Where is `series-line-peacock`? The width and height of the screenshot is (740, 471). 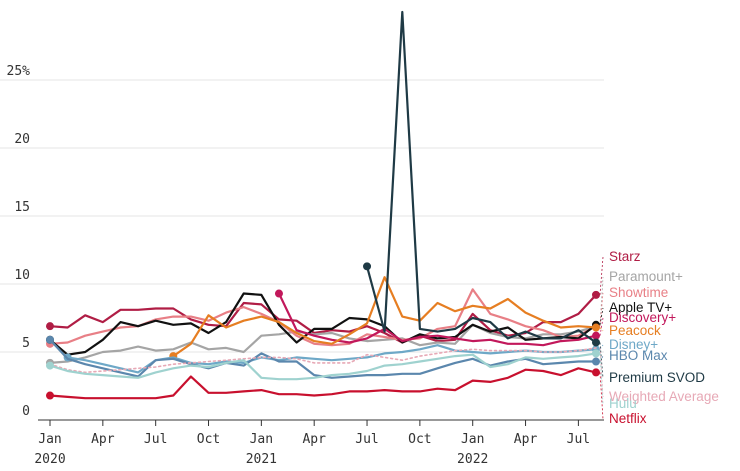
series-line-peacock is located at coordinates (385, 317).